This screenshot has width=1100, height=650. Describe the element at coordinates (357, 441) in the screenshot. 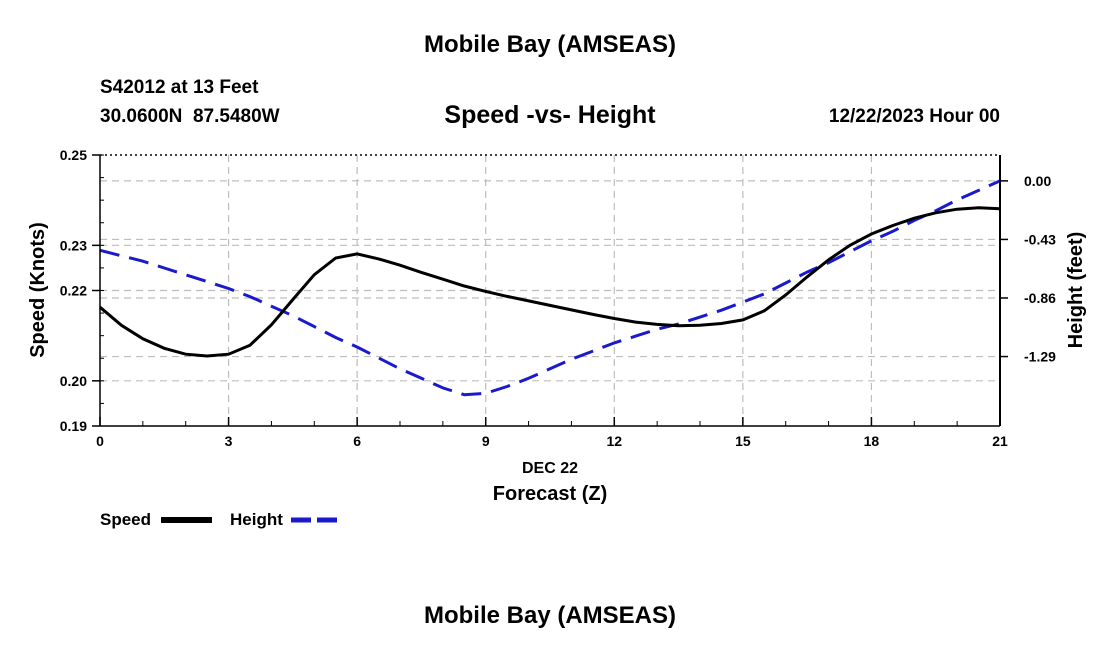

I see `x-tick-label: 6` at that location.